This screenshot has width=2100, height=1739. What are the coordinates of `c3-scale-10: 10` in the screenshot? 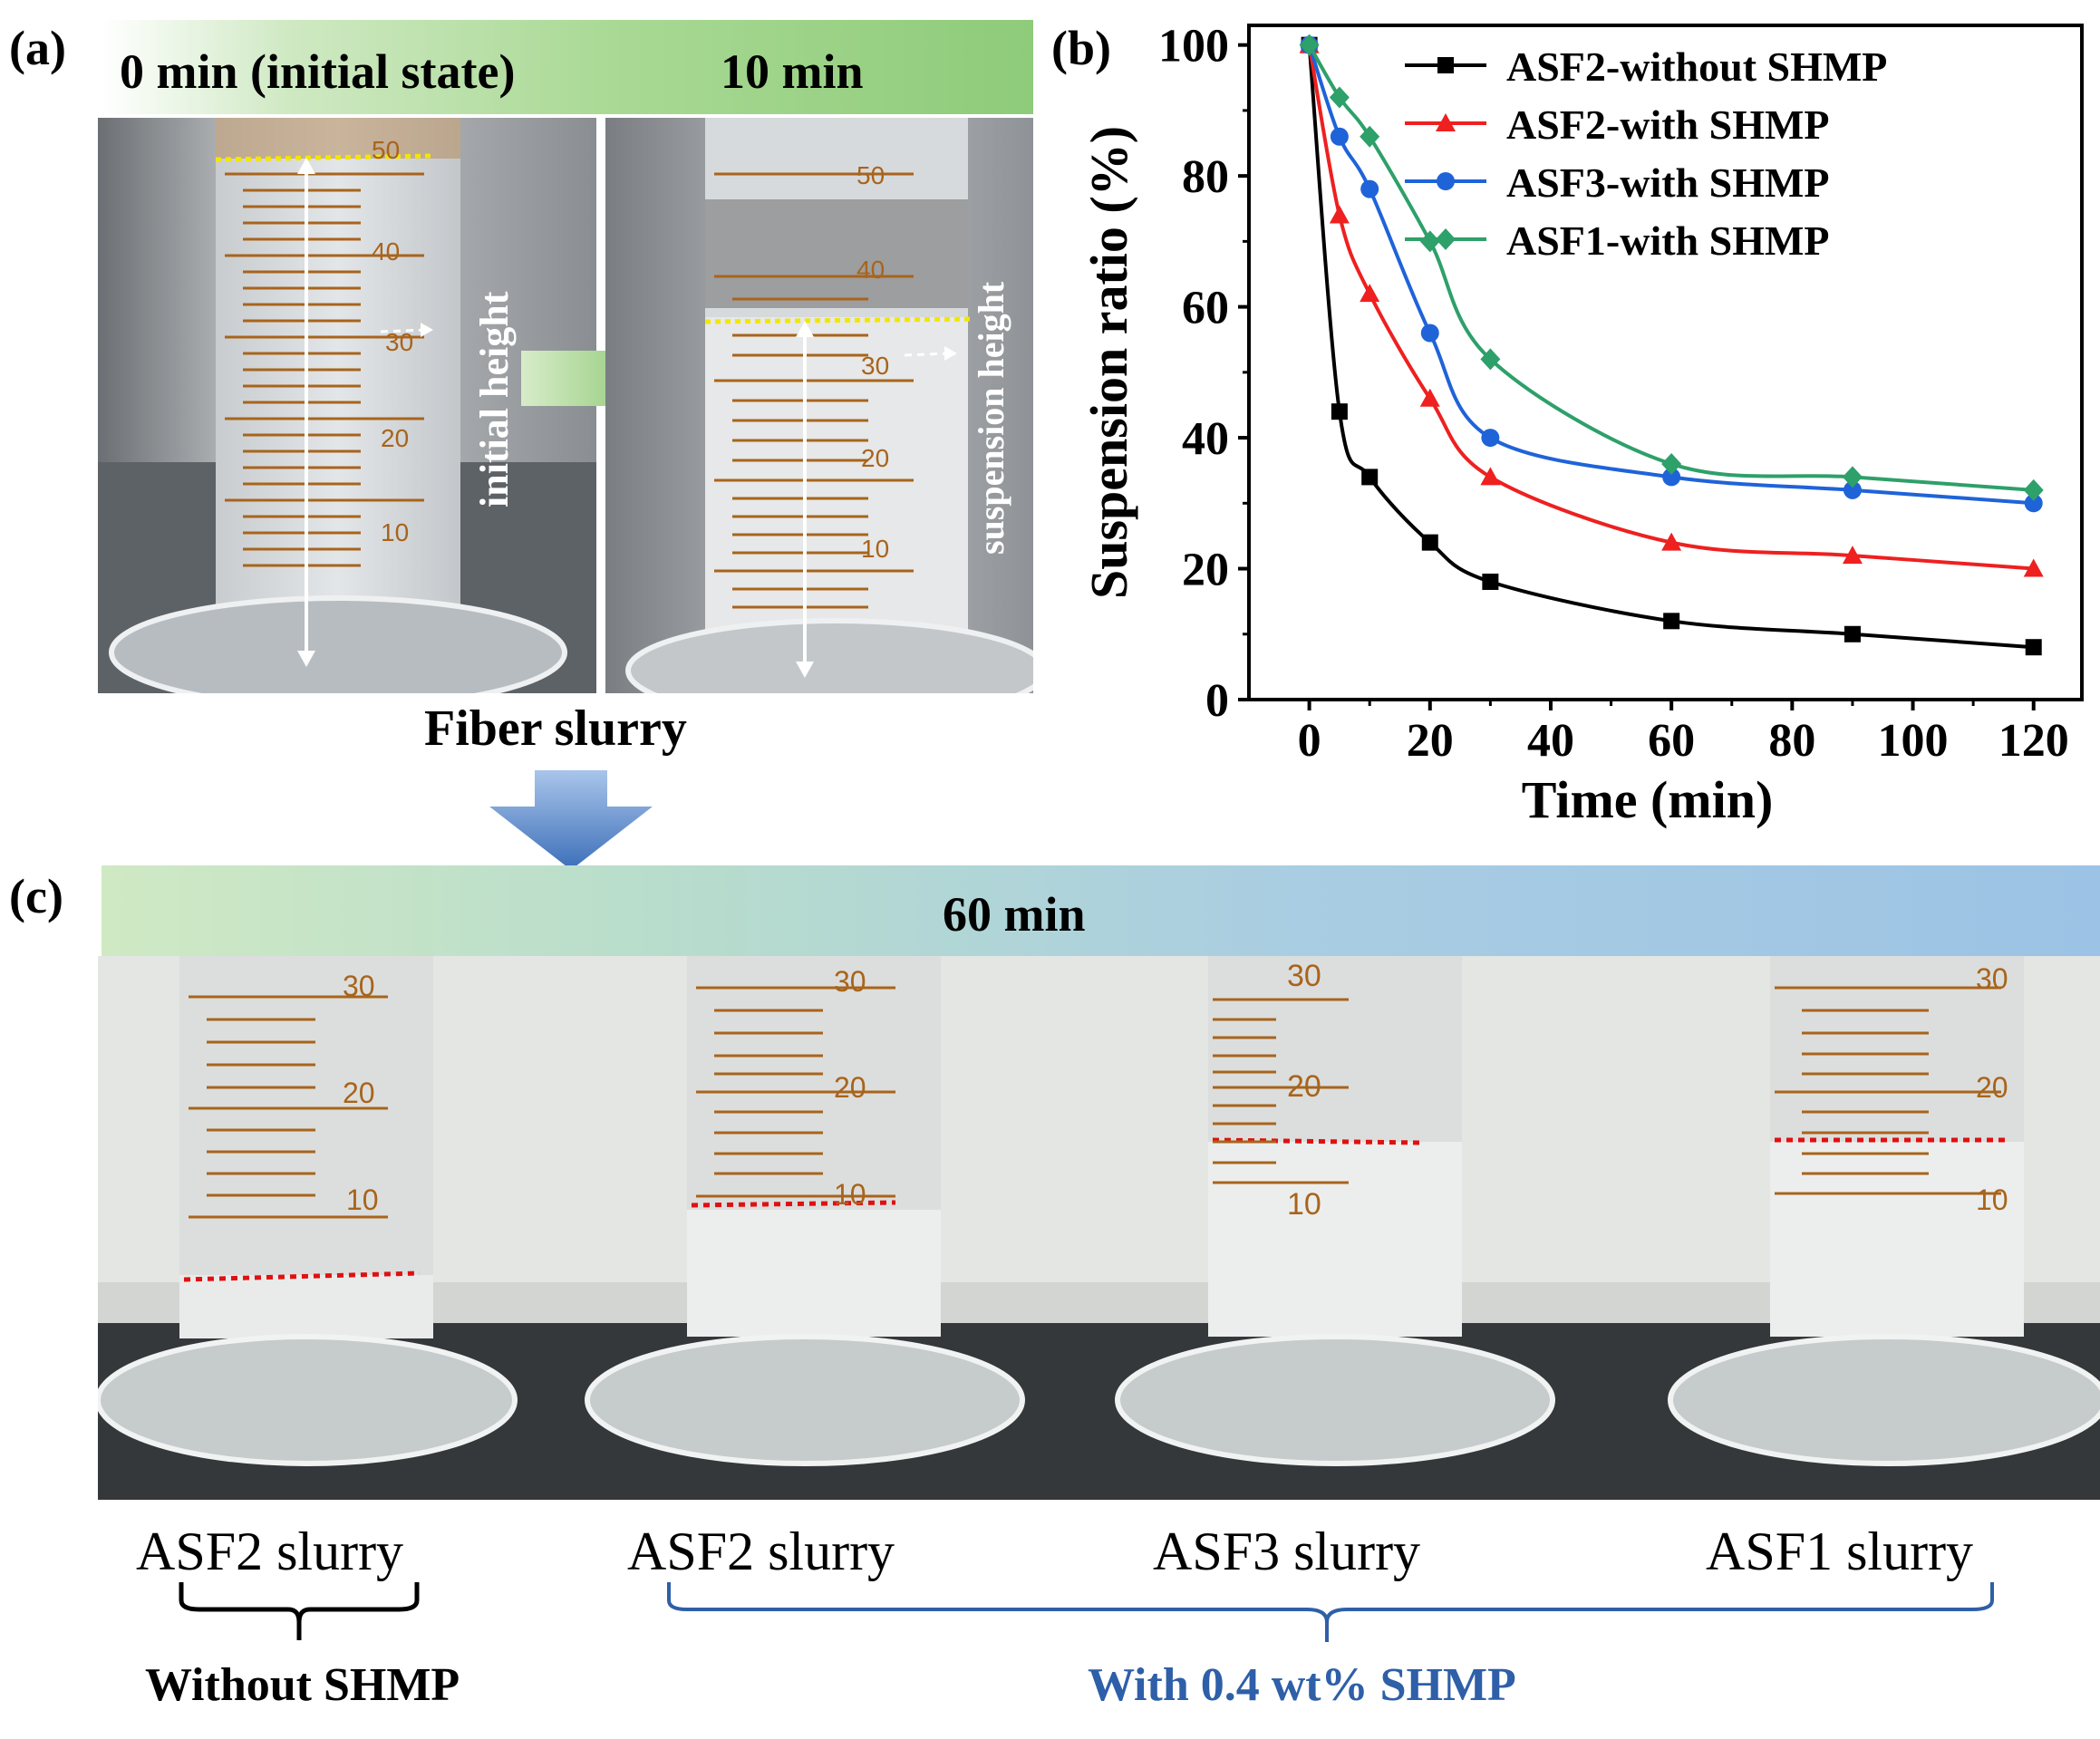 It's located at (1304, 1204).